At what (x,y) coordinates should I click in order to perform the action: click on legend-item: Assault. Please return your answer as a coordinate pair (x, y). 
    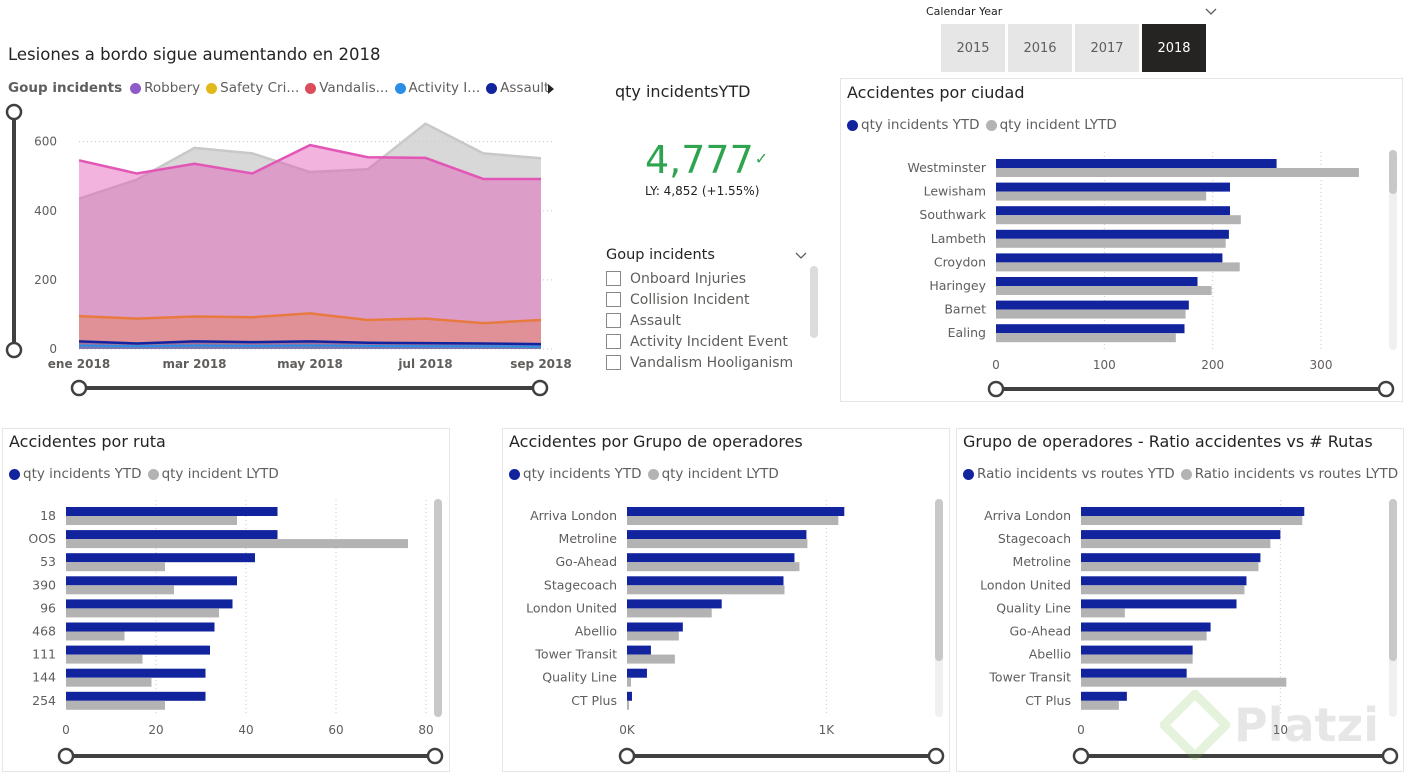
    Looking at the image, I should click on (517, 88).